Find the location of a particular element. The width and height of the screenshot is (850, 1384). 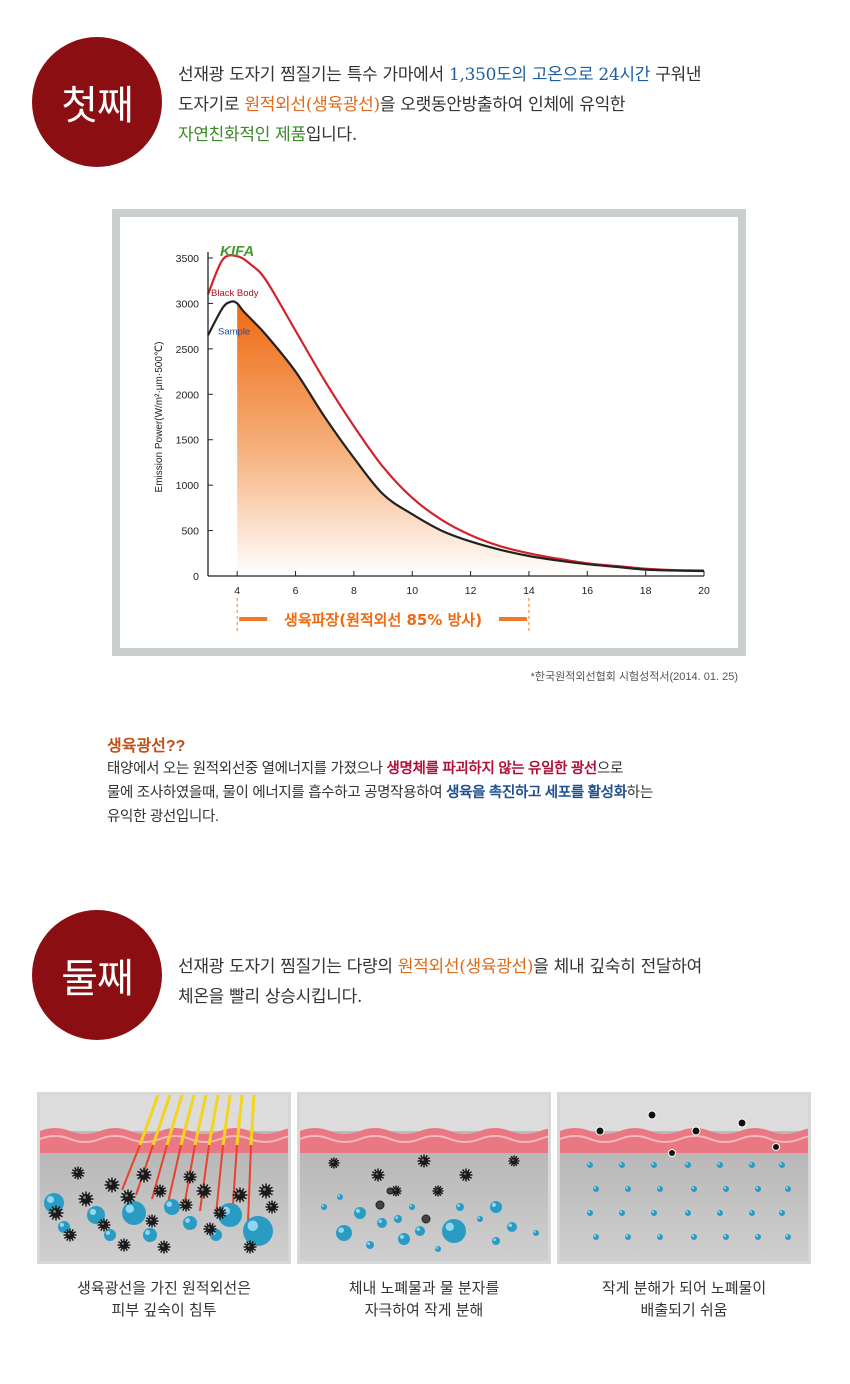

section2-badge: 둘째 is located at coordinates (97, 975).